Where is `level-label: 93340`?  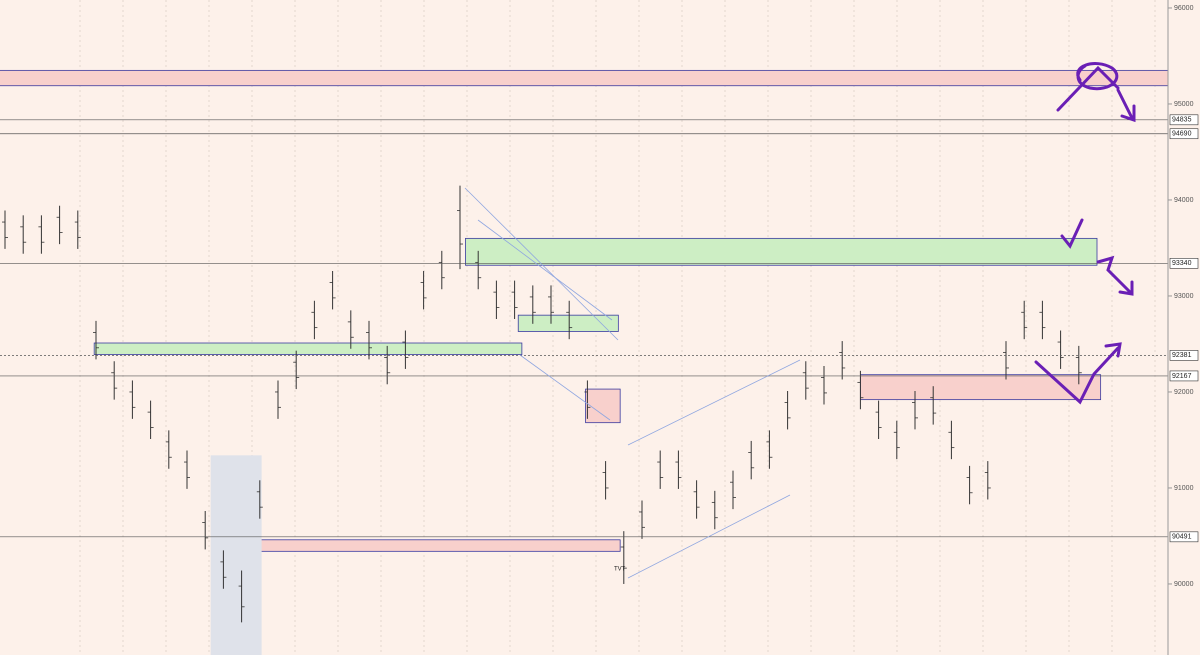 level-label: 93340 is located at coordinates (1182, 263).